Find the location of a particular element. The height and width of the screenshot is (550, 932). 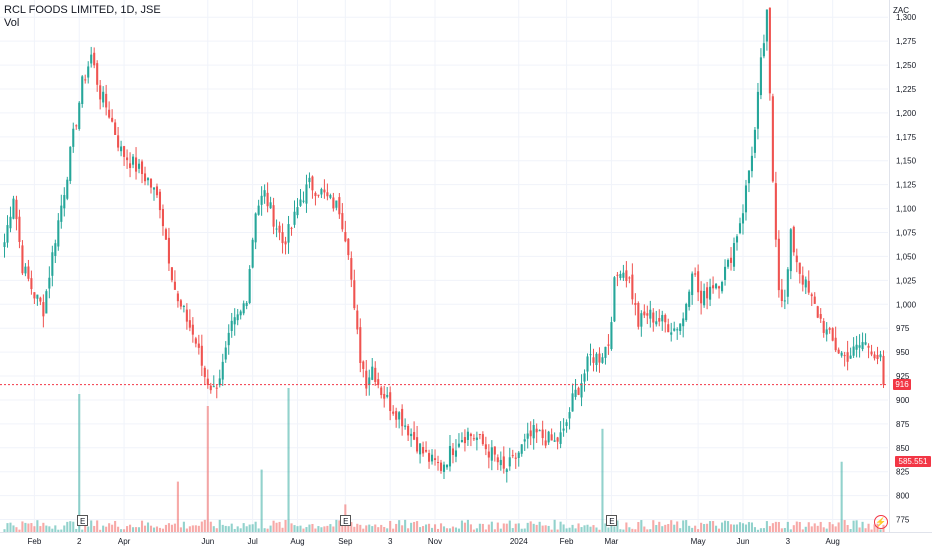

x-tick-label: 2024 is located at coordinates (519, 541).